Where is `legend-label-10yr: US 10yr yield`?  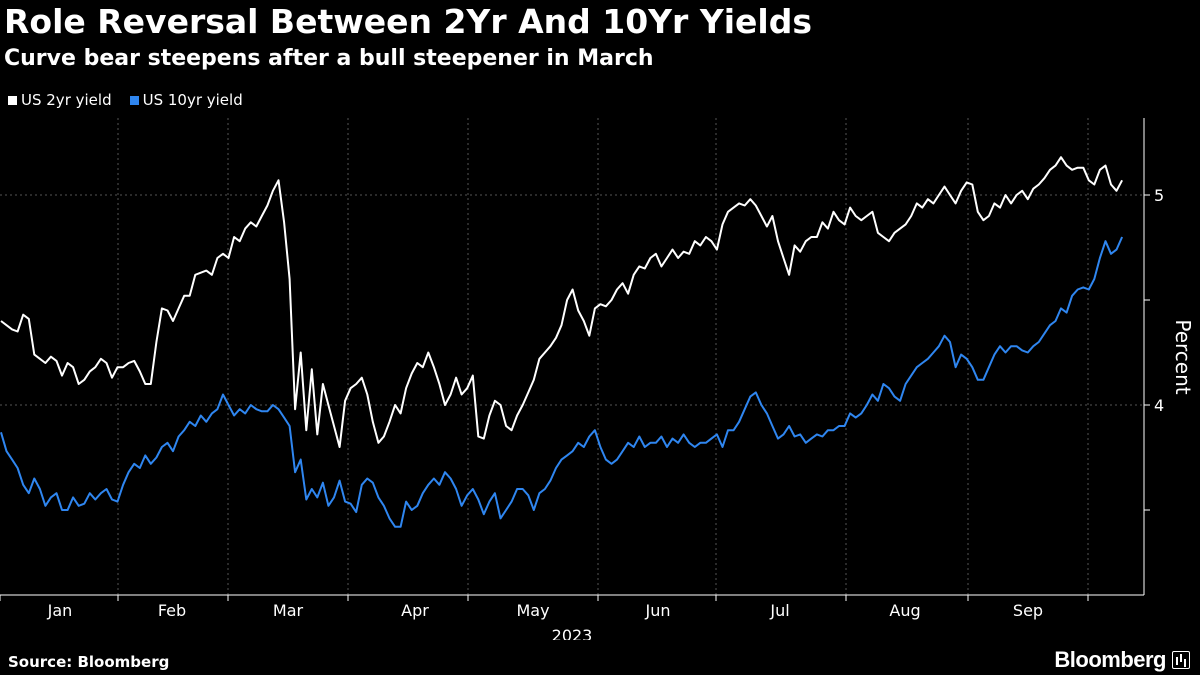
legend-label-10yr: US 10yr yield is located at coordinates (192, 100).